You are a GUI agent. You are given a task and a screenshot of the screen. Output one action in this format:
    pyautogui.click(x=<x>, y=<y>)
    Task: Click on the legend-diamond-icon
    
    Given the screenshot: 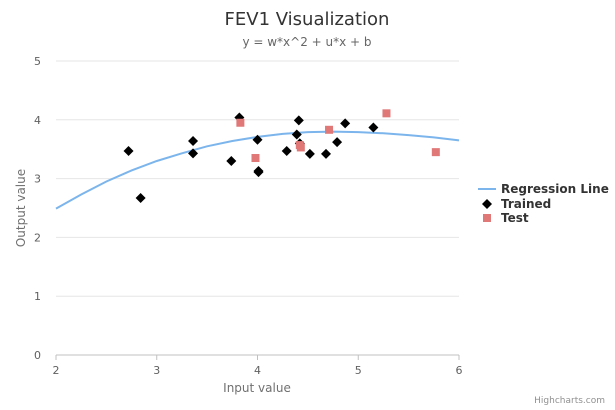 What is the action you would take?
    pyautogui.click(x=487, y=204)
    